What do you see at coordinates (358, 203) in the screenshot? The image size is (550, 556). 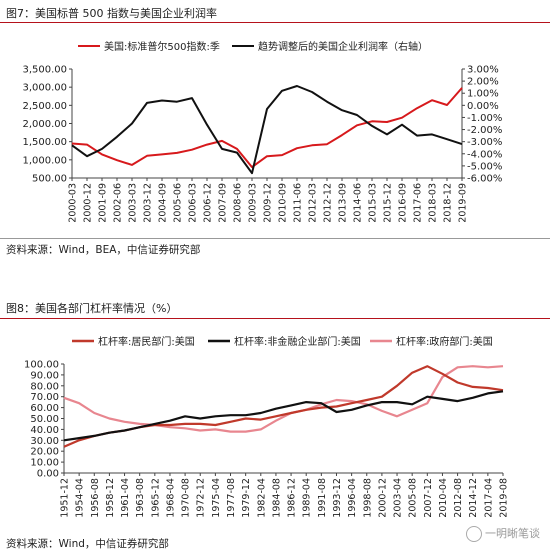 I see `x-tick-label: 2014-06` at bounding box center [358, 203].